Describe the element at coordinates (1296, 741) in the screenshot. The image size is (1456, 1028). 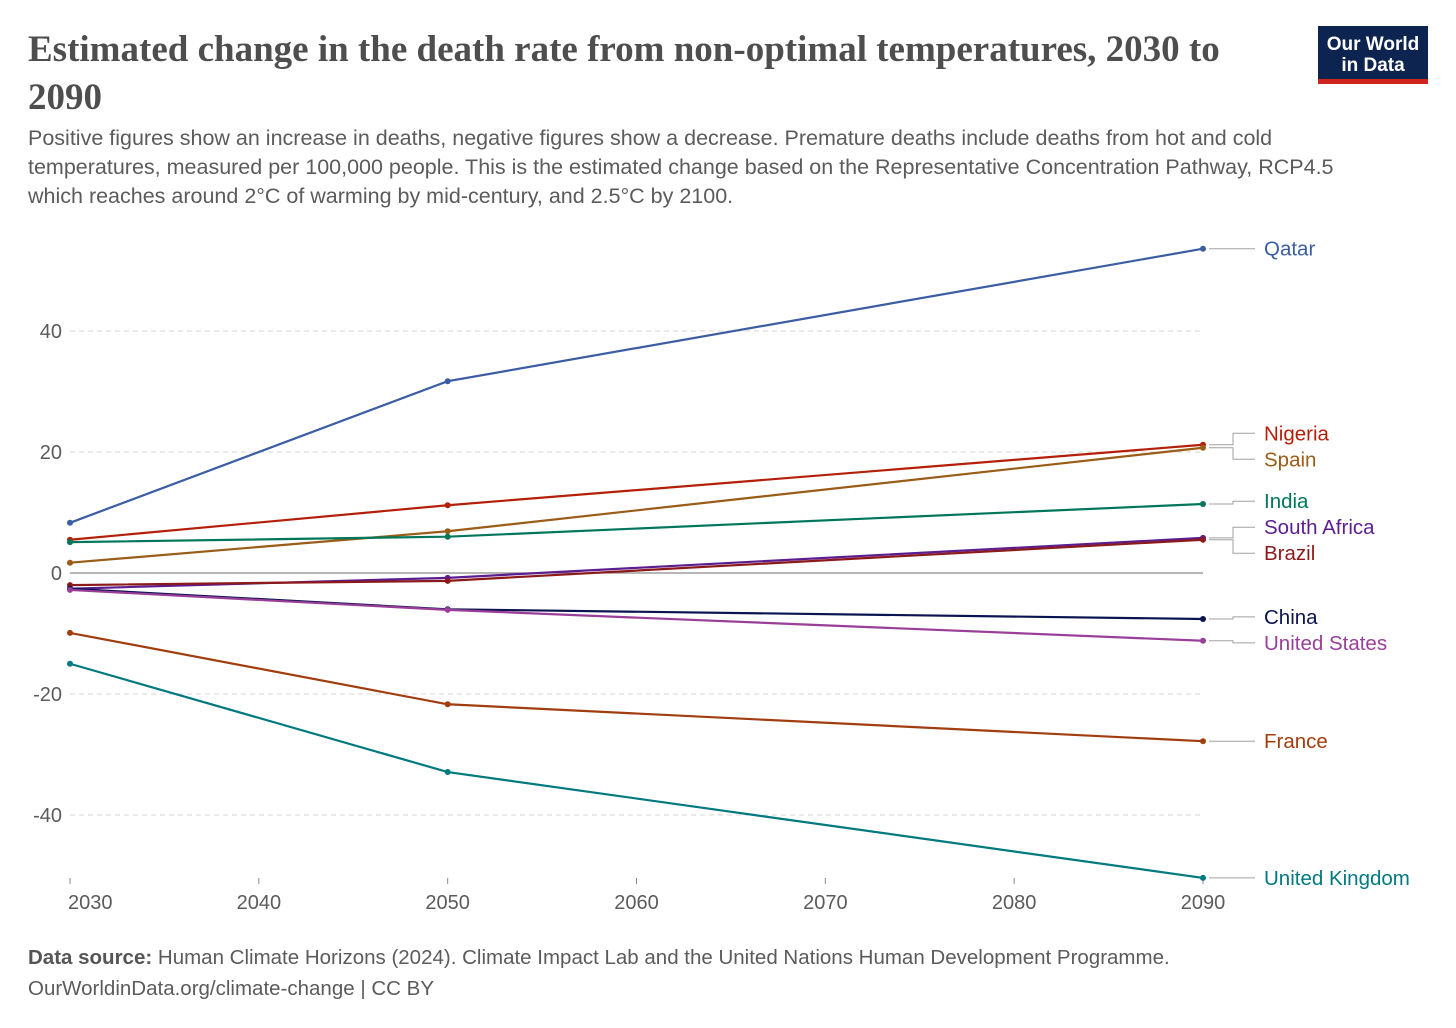
I see `series-label: France` at that location.